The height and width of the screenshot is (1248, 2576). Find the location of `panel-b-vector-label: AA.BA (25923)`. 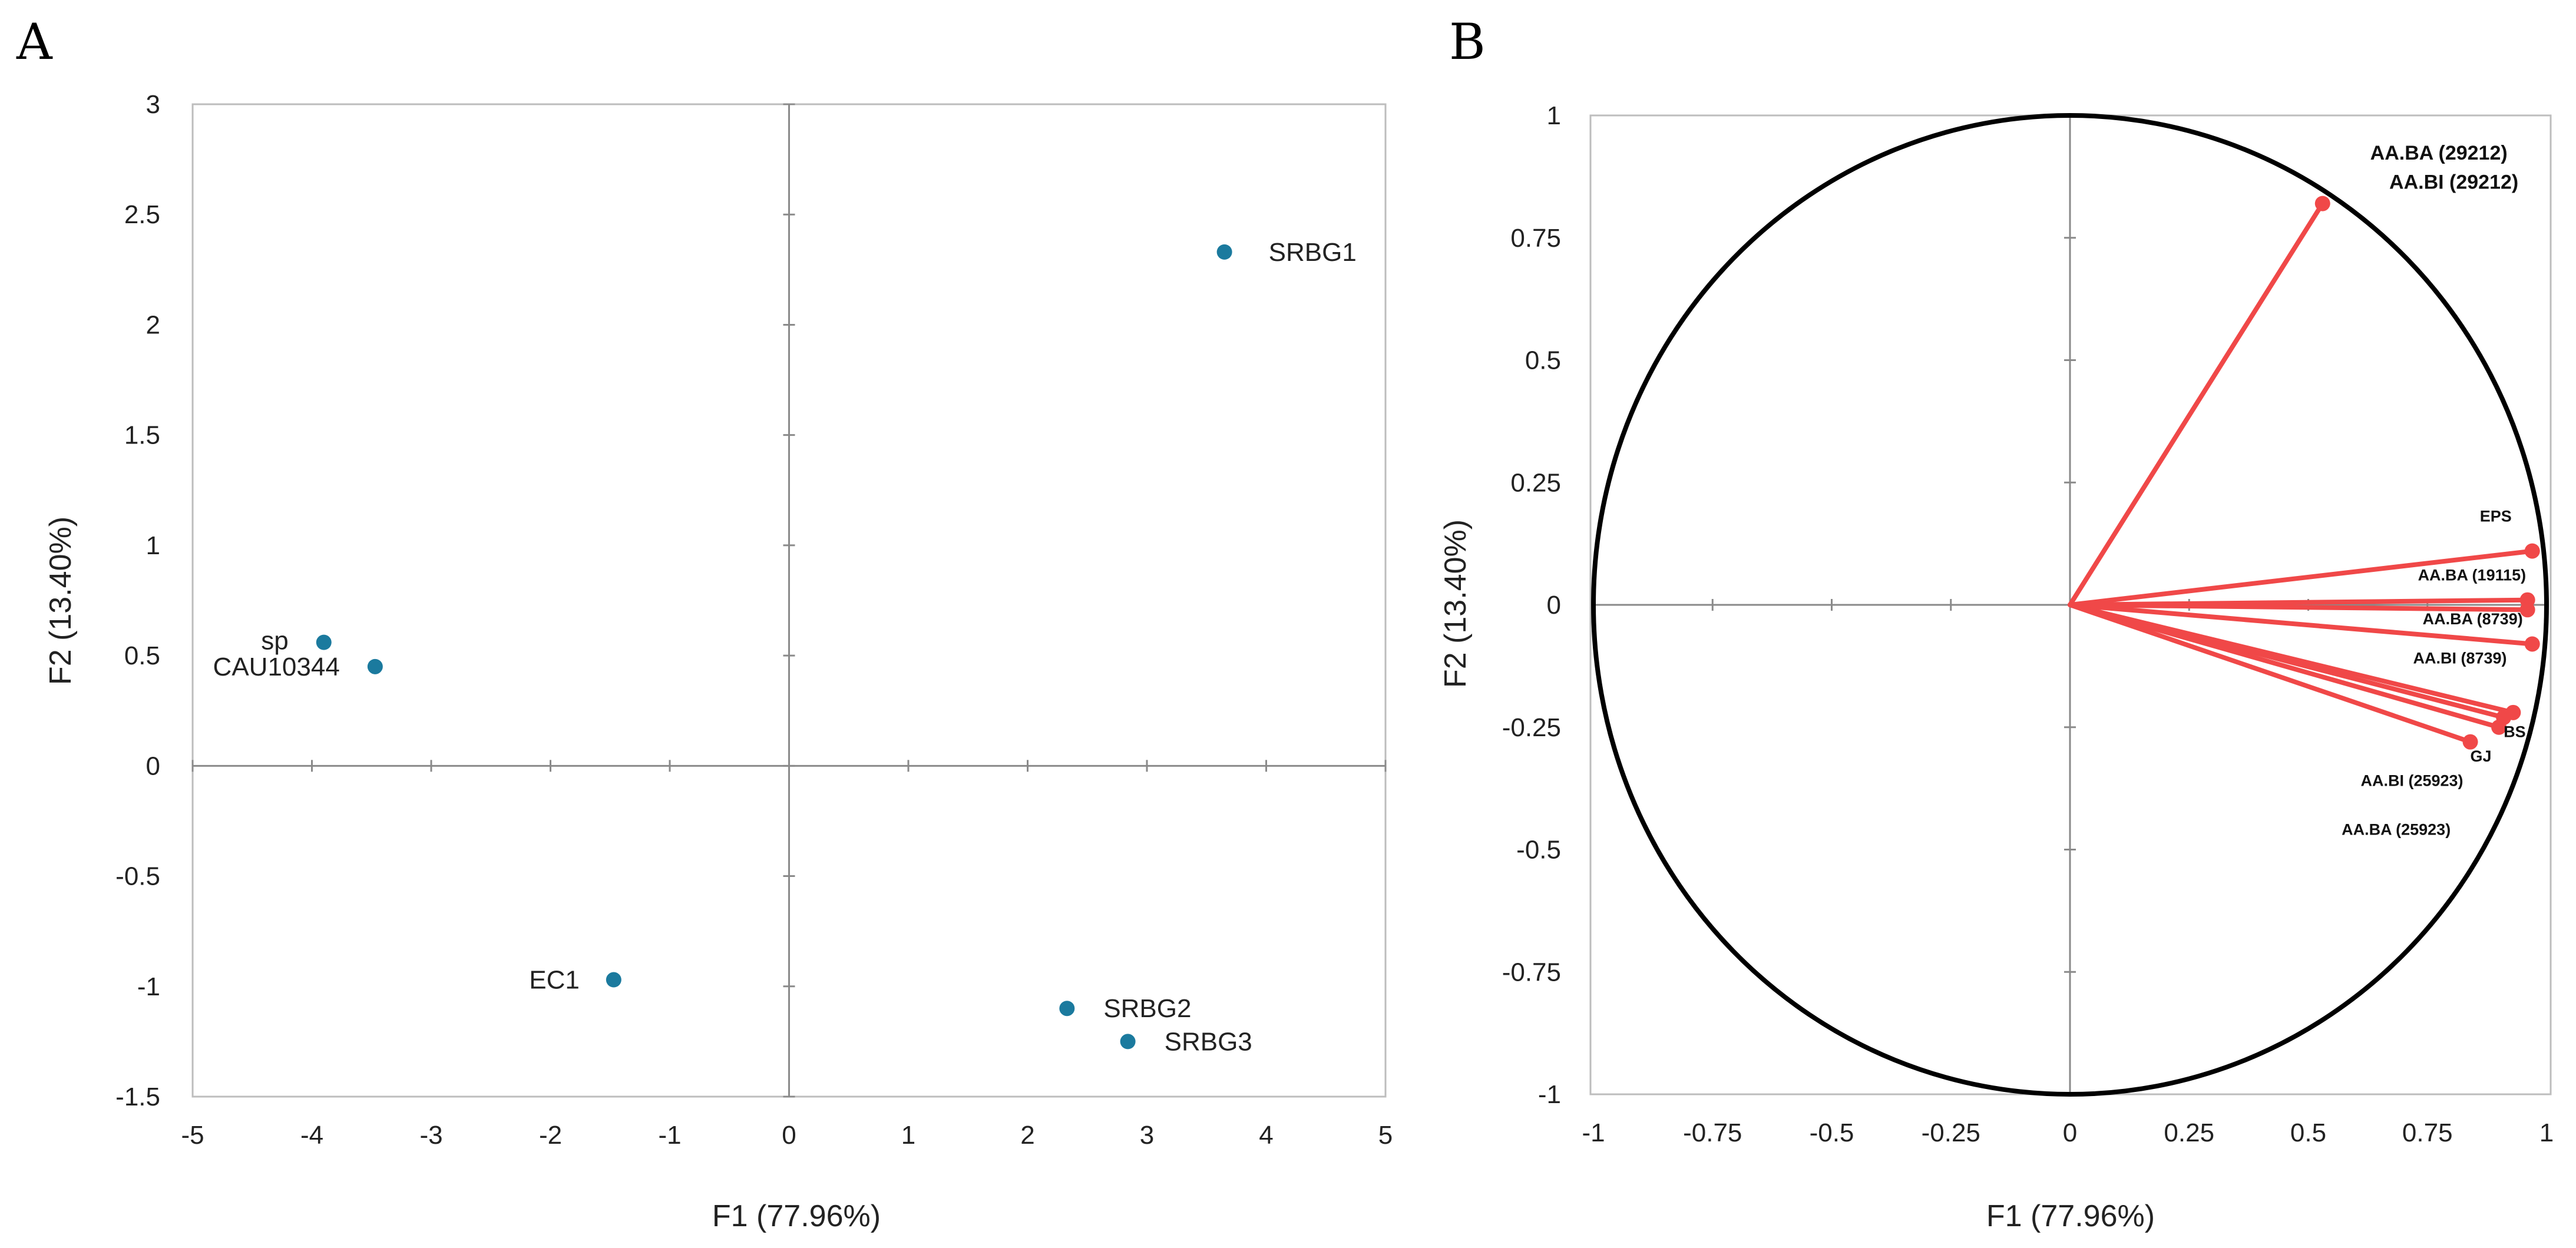

panel-b-vector-label: AA.BA (25923) is located at coordinates (2396, 830).